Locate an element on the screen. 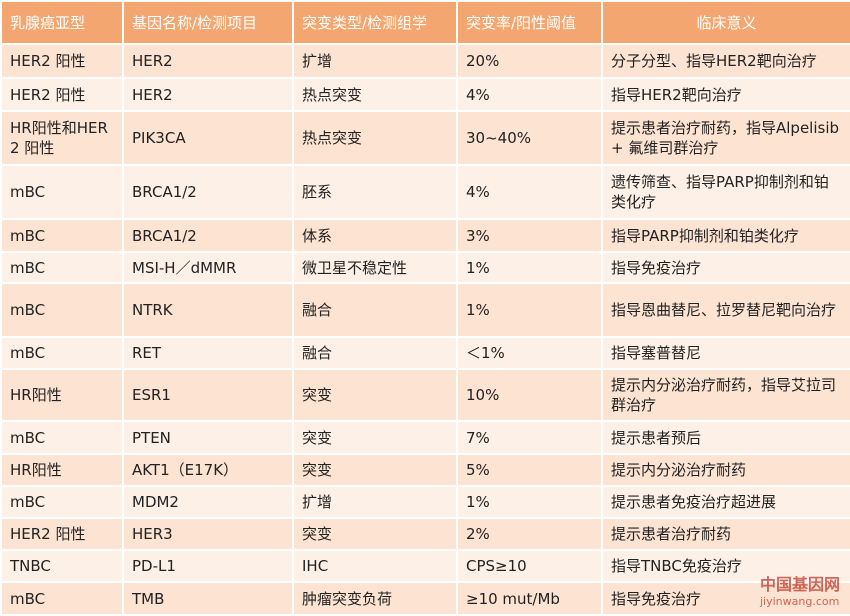 Image resolution: width=850 pixels, height=616 pixels. table-row: mBC MDM2 扩增 1% 提示患者免疫治疗超进展 is located at coordinates (425, 502).